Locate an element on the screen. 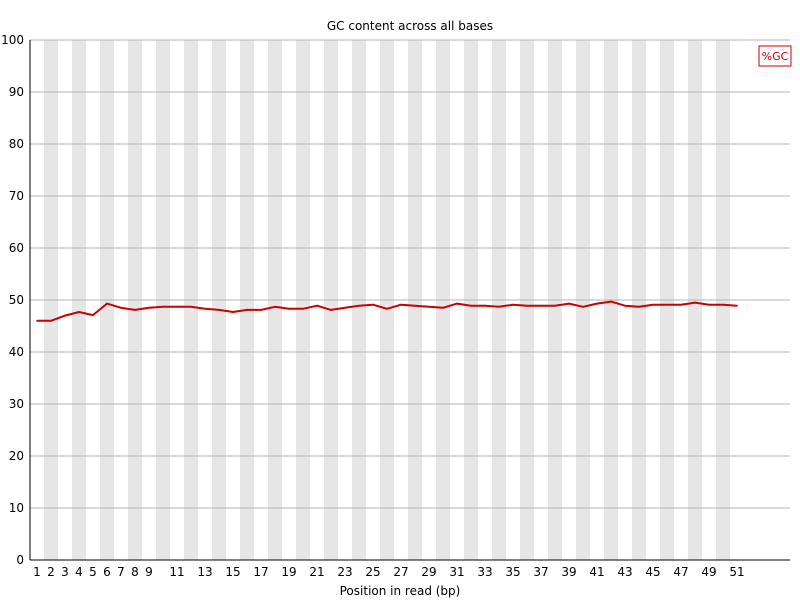 Image resolution: width=800 pixels, height=600 pixels. y-tick-labels: 0 10 20 30 40 50 60 70 80 90 100 is located at coordinates (12, 300).